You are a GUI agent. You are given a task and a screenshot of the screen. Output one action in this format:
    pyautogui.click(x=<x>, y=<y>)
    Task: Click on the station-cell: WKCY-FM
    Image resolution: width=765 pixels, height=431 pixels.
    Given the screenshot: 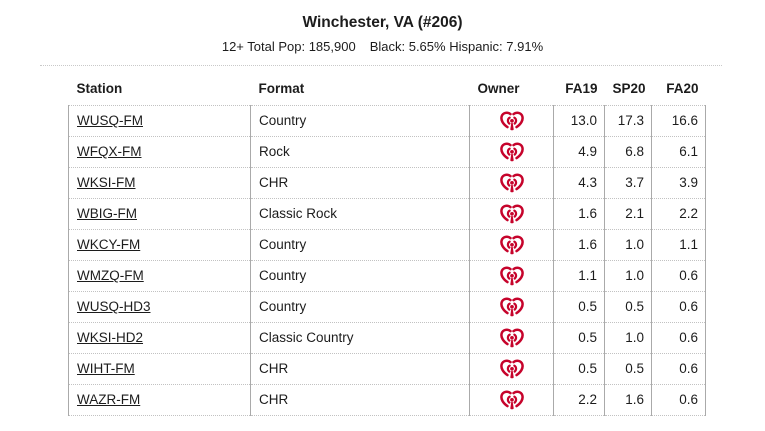 What is the action you would take?
    pyautogui.click(x=159, y=245)
    